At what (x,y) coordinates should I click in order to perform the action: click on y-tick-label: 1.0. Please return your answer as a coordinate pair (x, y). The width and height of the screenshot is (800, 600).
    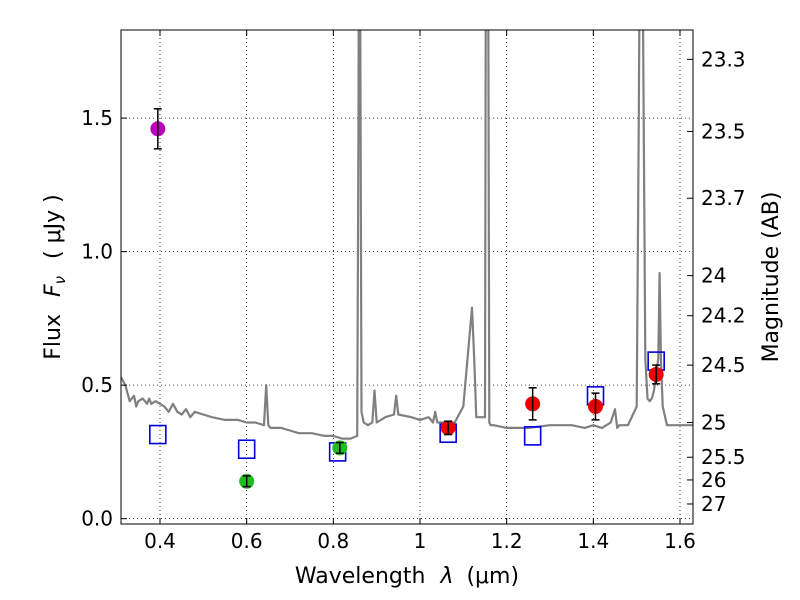
    Looking at the image, I should click on (97, 252).